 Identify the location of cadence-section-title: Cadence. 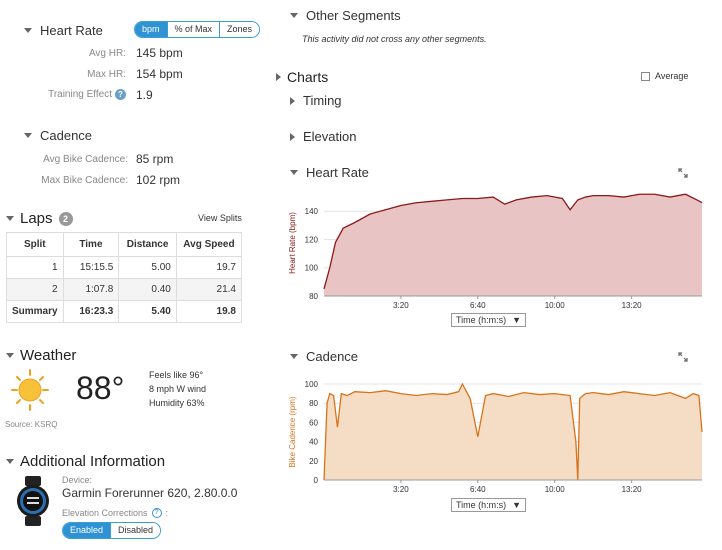
(66, 135).